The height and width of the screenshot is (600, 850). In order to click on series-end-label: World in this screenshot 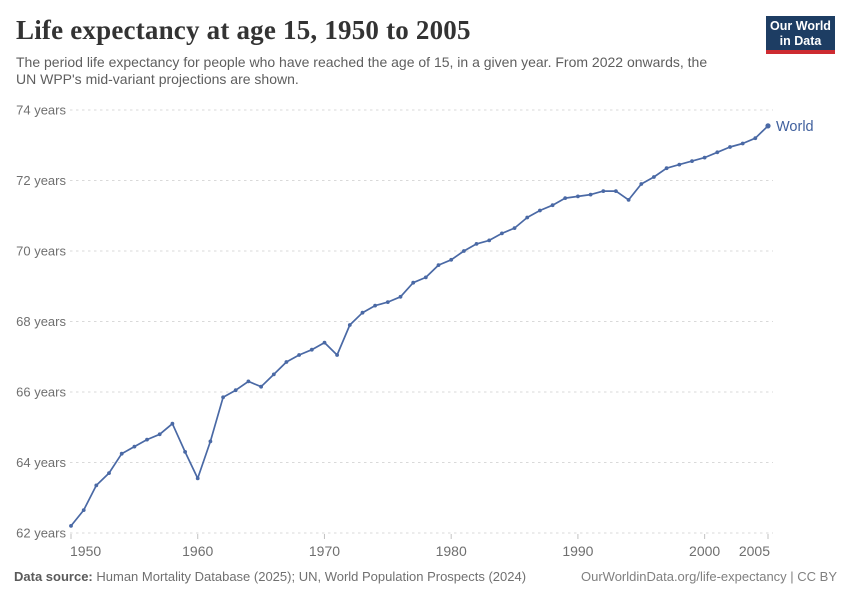, I will do `click(795, 127)`.